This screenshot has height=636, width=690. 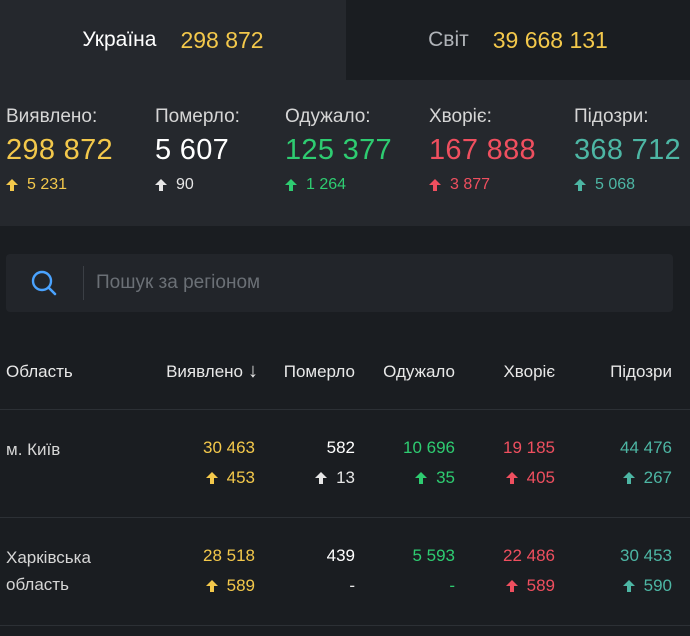 I want to click on suspected-value: 44 476, so click(x=646, y=447).